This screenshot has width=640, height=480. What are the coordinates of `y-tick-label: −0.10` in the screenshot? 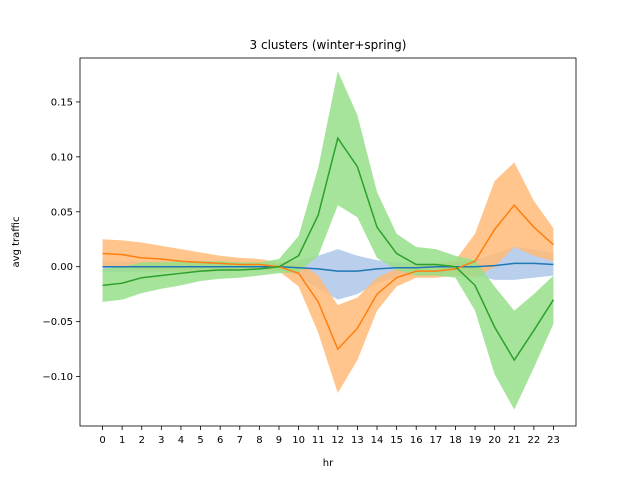 It's located at (57, 377).